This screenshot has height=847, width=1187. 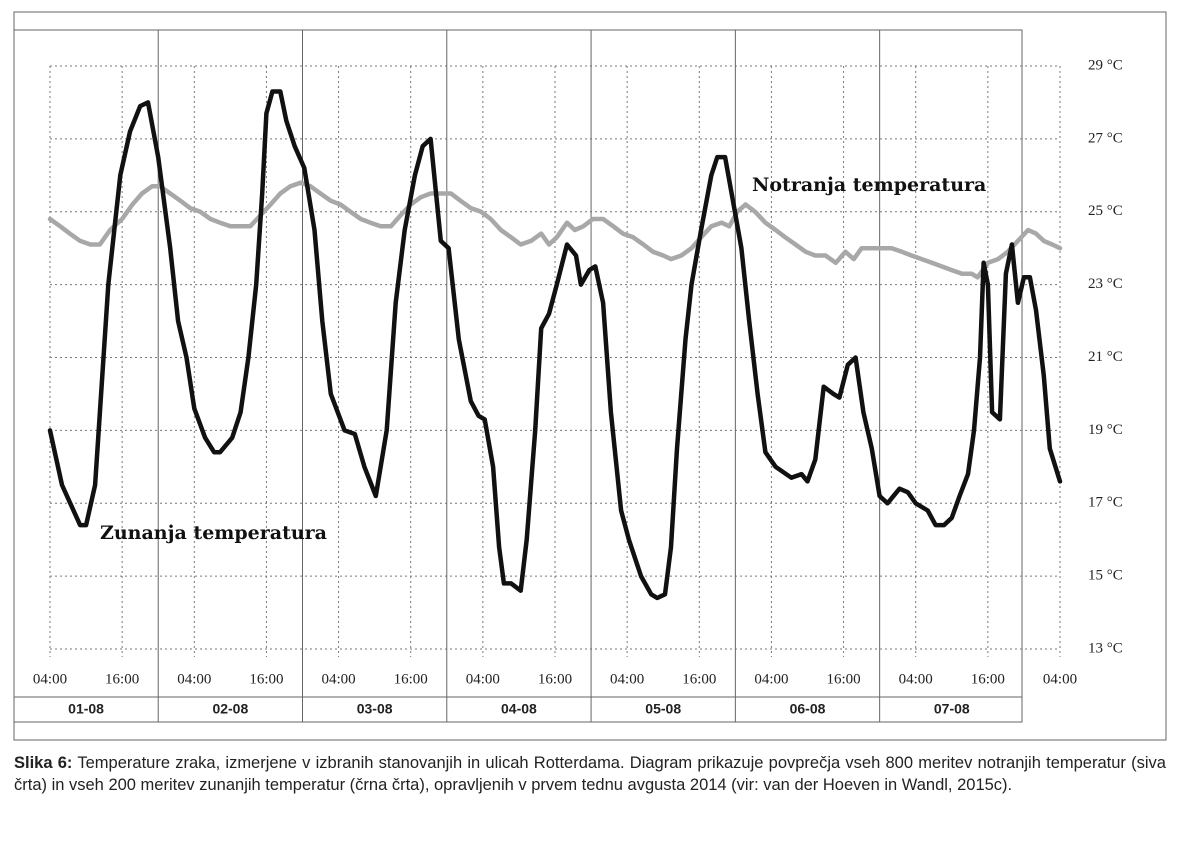 What do you see at coordinates (808, 709) in the screenshot?
I see `day-label: 06-08` at bounding box center [808, 709].